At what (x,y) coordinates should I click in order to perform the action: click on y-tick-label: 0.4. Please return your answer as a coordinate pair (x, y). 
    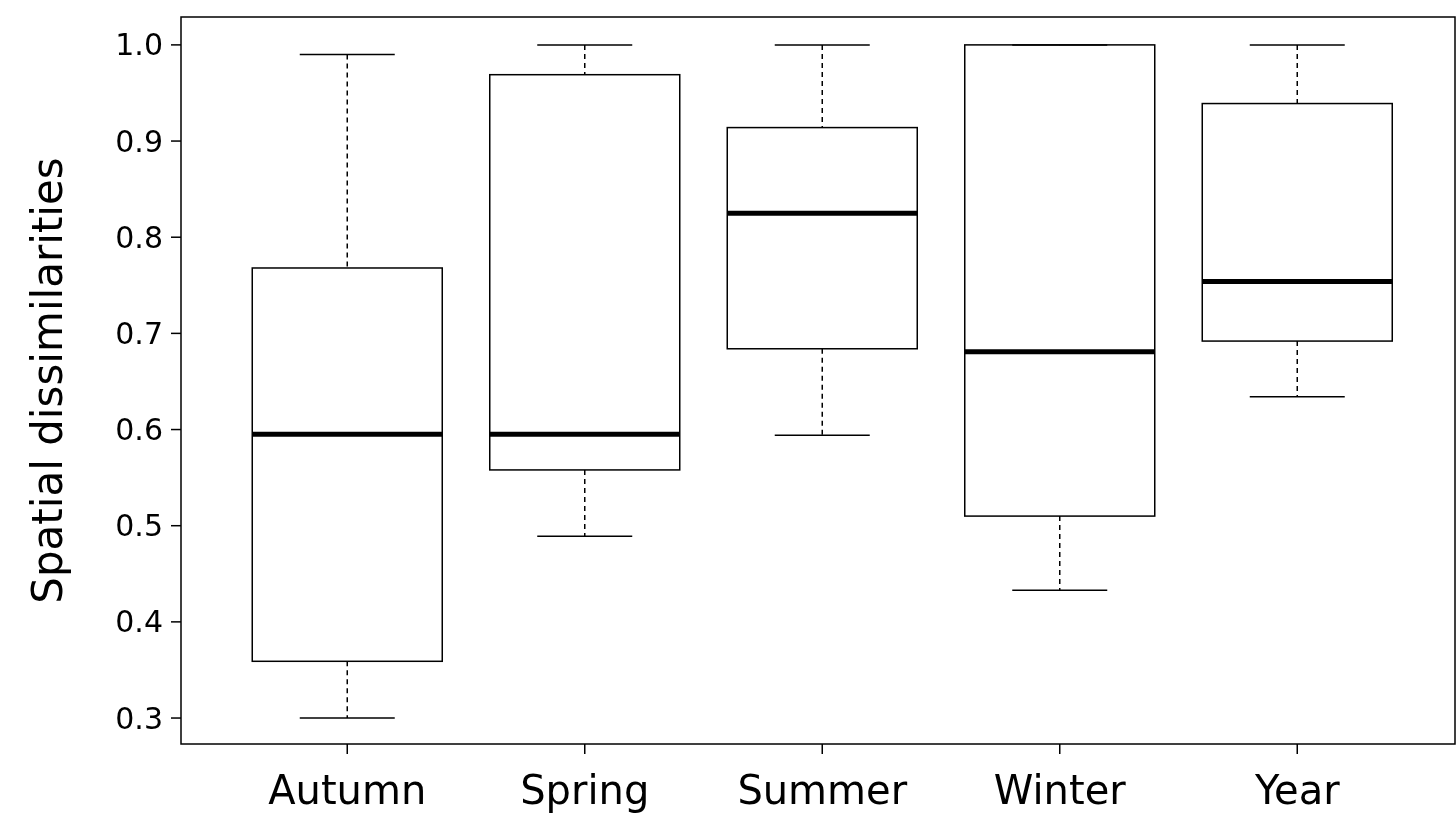
    Looking at the image, I should click on (139, 622).